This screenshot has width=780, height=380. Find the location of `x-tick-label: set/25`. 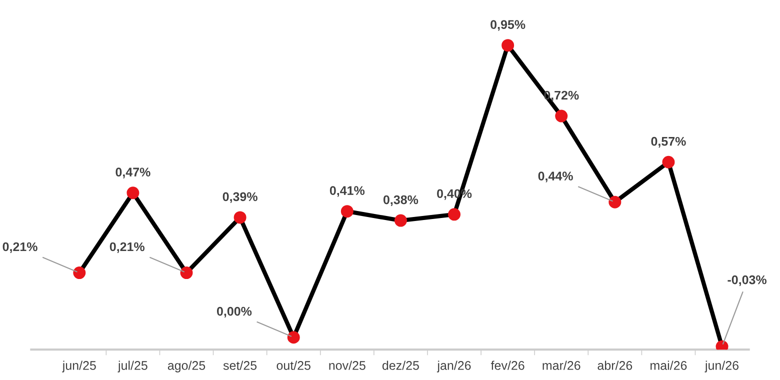

x-tick-label: set/25 is located at coordinates (240, 365).